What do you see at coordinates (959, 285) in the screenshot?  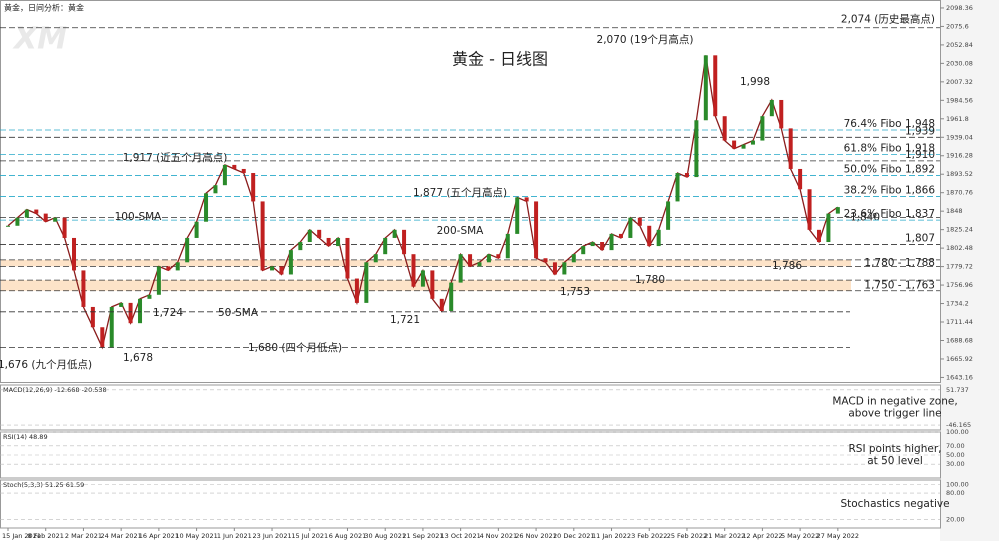 I see `y-tick-label: 1756.96` at bounding box center [959, 285].